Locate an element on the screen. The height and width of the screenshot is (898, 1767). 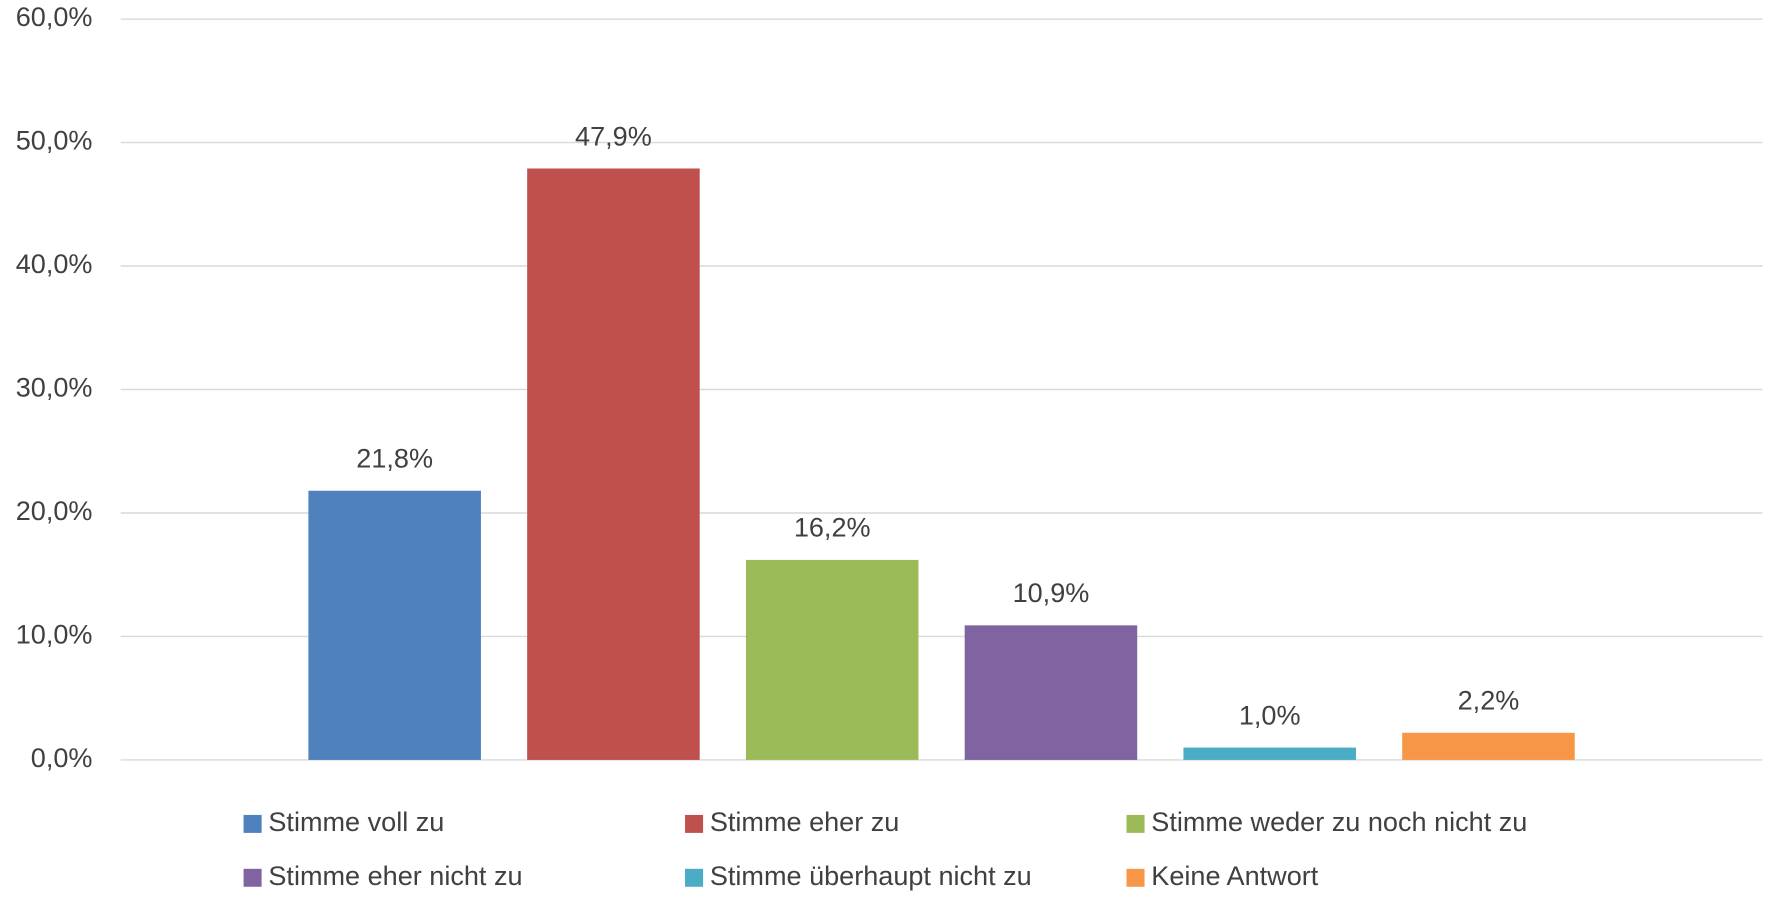
y-tick-label: 40,0% is located at coordinates (54, 264).